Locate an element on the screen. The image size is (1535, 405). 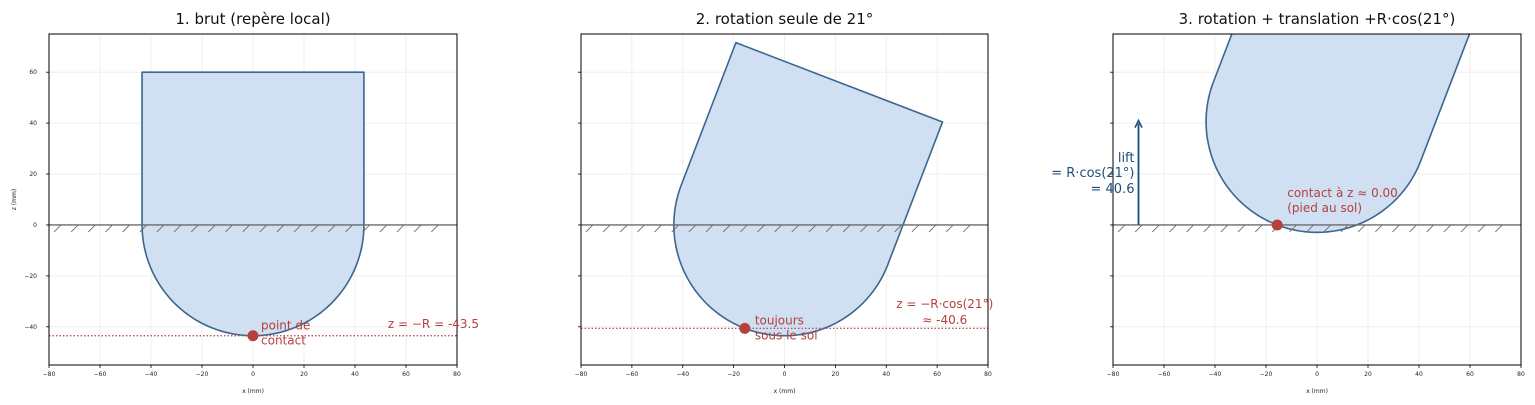
contact-label: (pied au sol) is located at coordinates (1324, 208).